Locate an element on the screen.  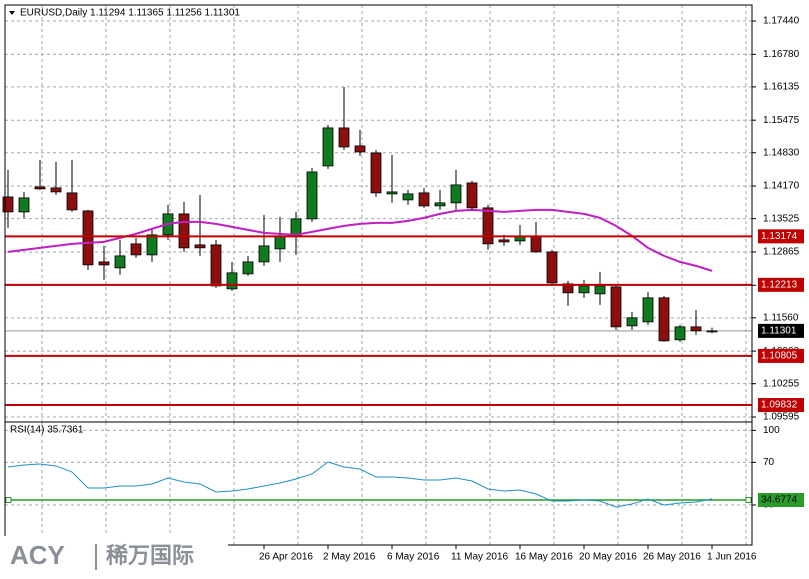
level-label: 1.12213 is located at coordinates (779, 284).